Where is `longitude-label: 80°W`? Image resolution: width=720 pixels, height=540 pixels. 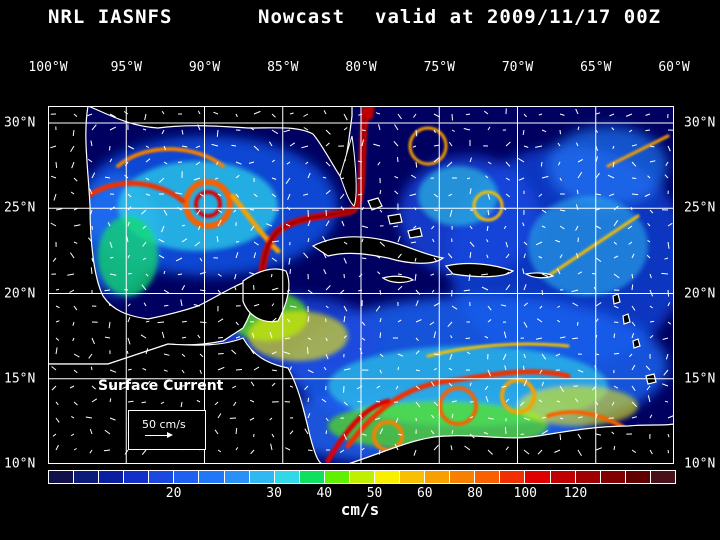
longitude-label: 80°W is located at coordinates (361, 67).